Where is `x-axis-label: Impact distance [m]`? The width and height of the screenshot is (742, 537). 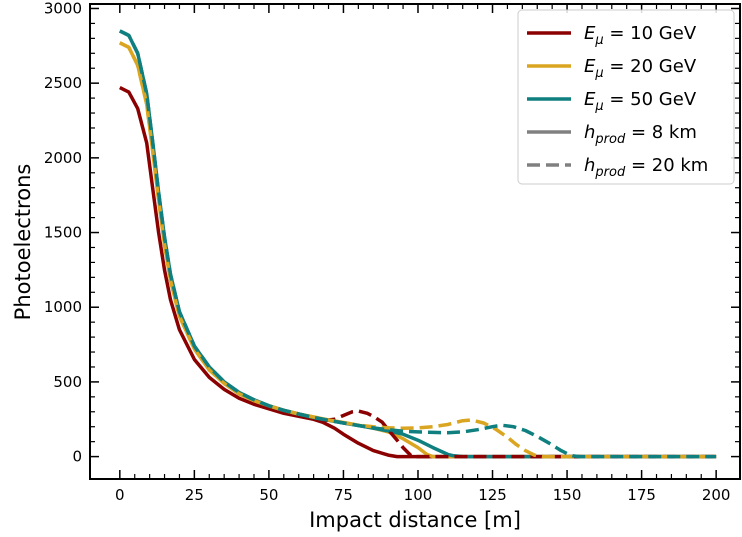 x-axis-label: Impact distance [m] is located at coordinates (415, 520).